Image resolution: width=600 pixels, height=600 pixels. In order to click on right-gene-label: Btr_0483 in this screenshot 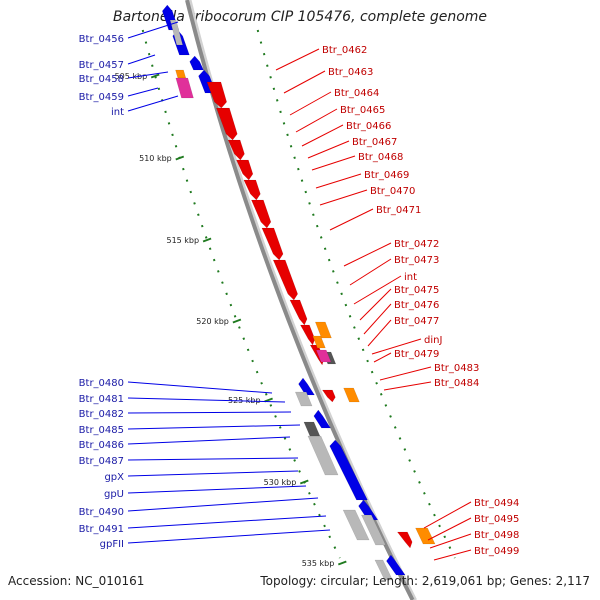, I will do `click(456, 368)`.